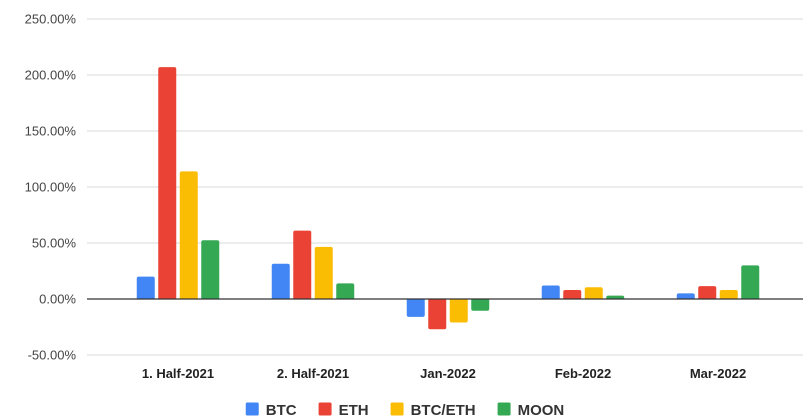 This screenshot has height=418, width=803. Describe the element at coordinates (54, 243) in the screenshot. I see `y-tick-label: 50.00%` at that location.